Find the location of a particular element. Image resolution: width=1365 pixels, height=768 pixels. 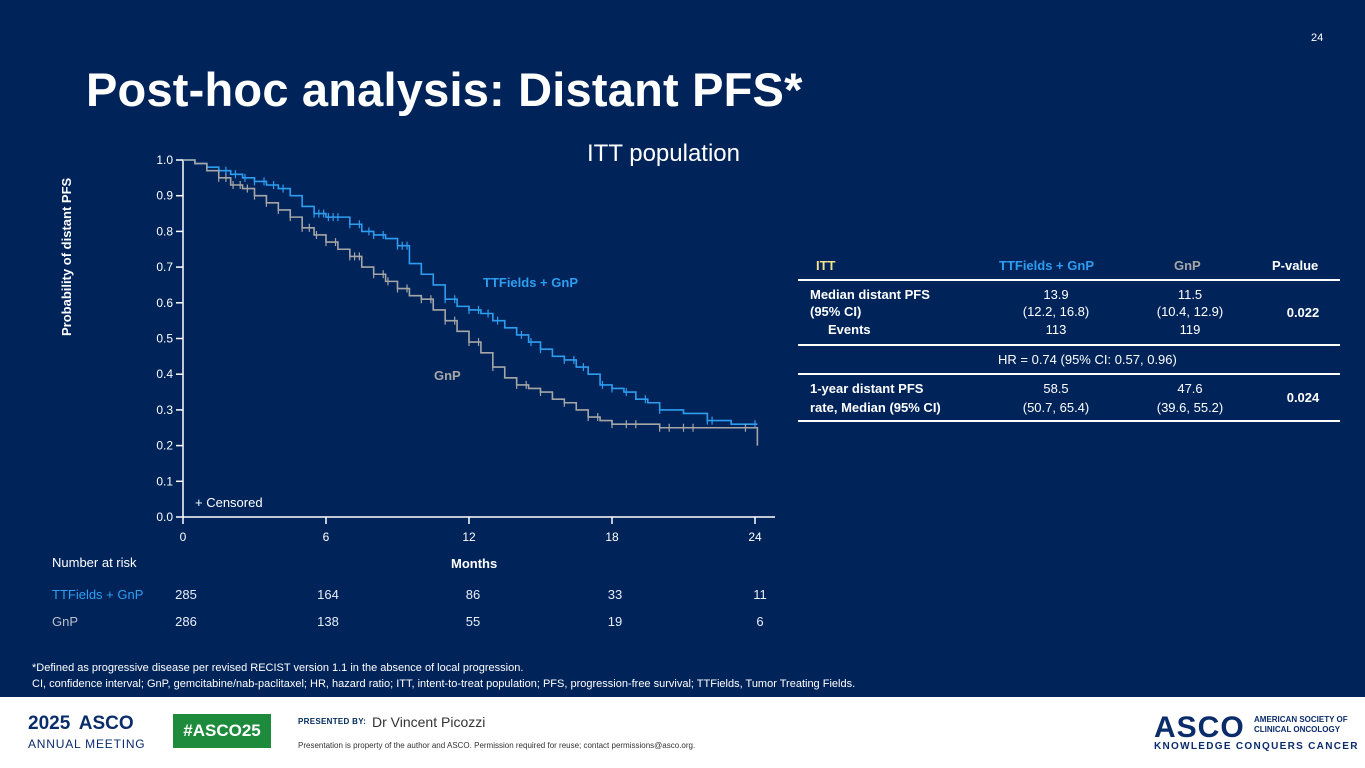

x-tick-label: 6 is located at coordinates (326, 537).